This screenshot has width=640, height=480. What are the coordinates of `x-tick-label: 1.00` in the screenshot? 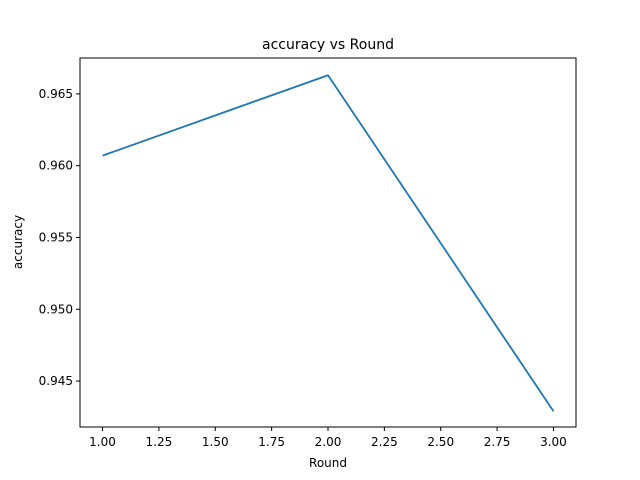 It's located at (102, 442).